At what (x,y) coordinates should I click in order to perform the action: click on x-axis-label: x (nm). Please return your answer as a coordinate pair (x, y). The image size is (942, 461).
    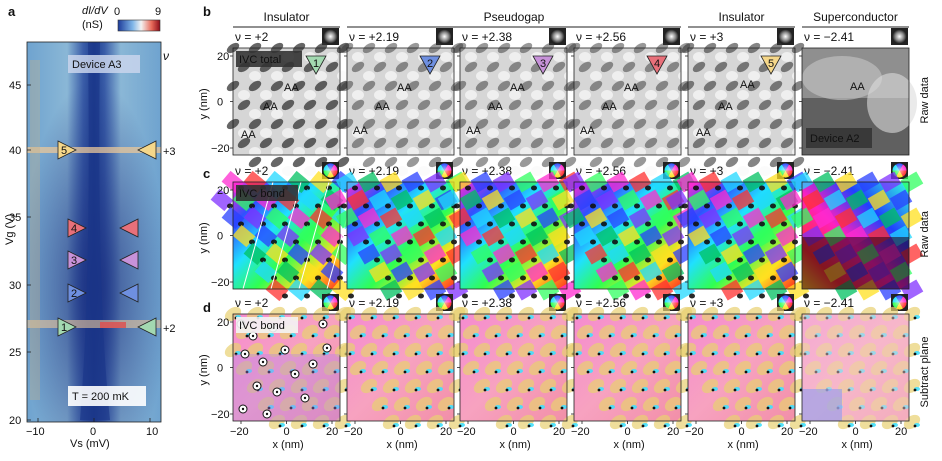
    Looking at the image, I should click on (288, 445).